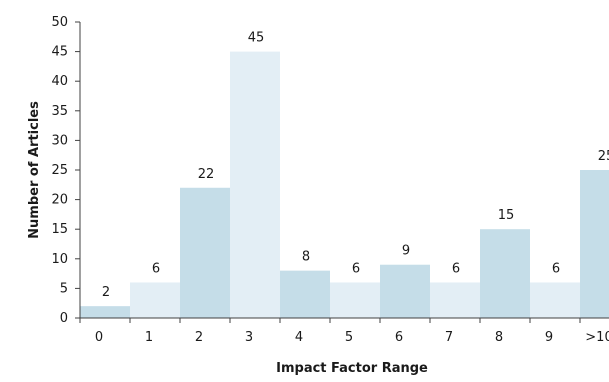 The image size is (609, 382). What do you see at coordinates (64, 318) in the screenshot?
I see `y-tick-label-0: 0` at bounding box center [64, 318].